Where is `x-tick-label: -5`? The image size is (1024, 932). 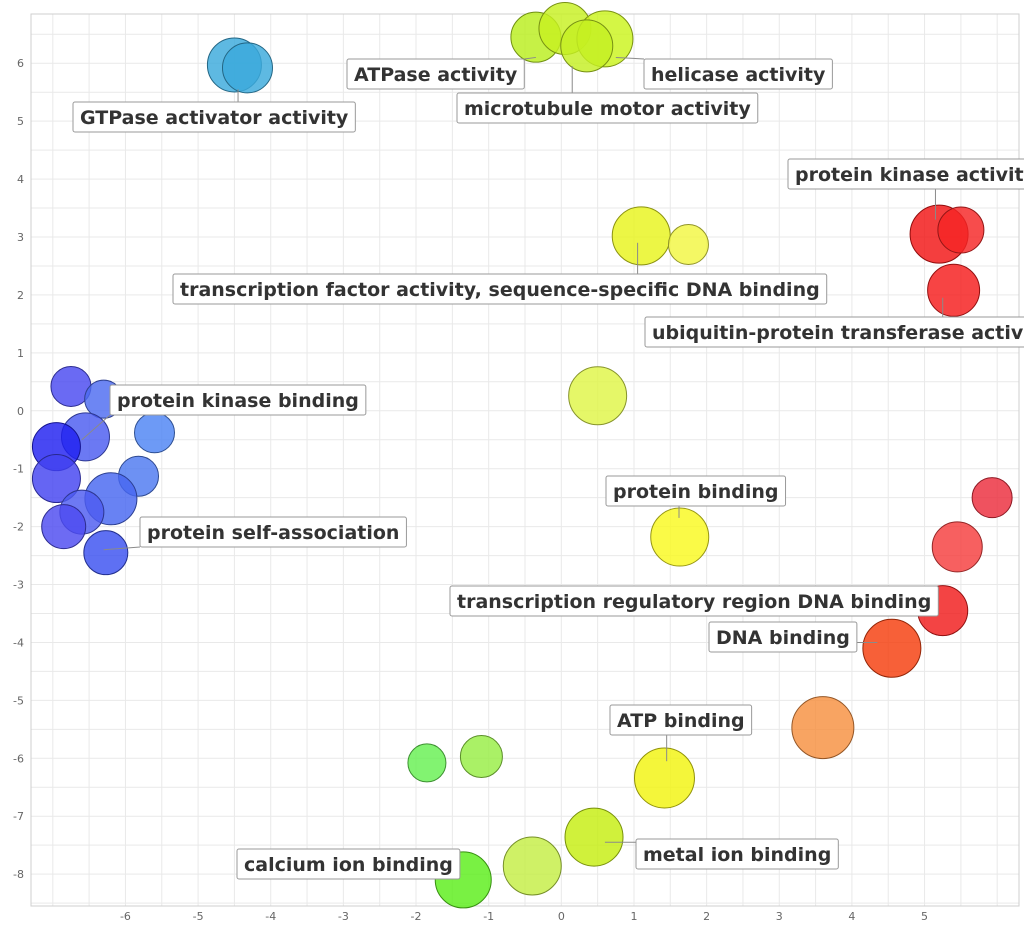 x-tick-label: -5 is located at coordinates (198, 916).